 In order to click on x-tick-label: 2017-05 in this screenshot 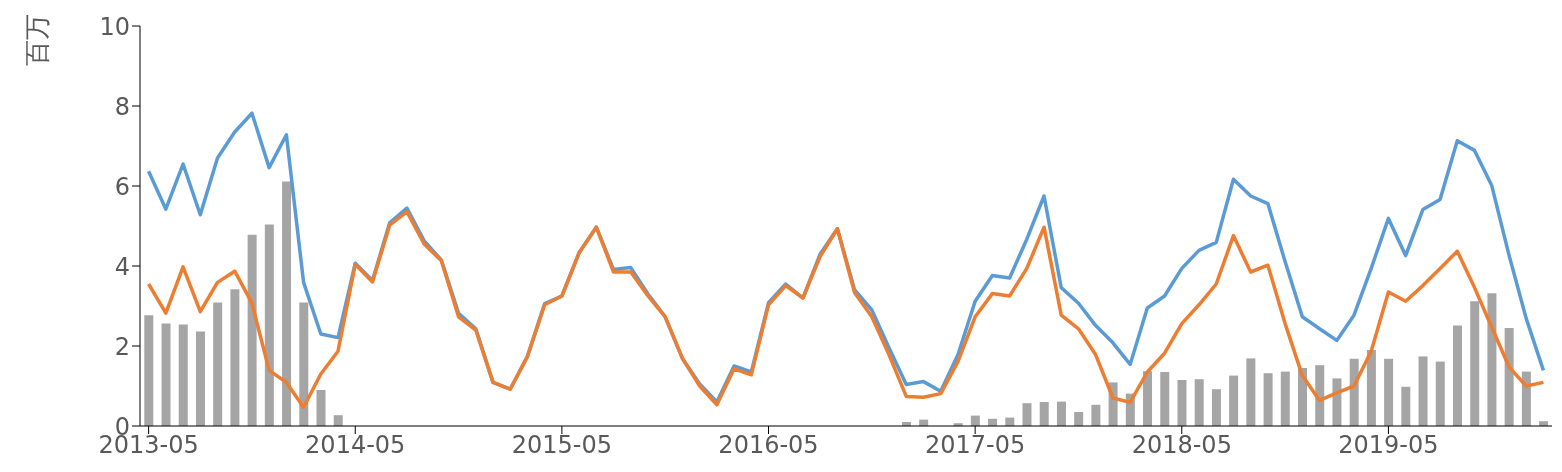, I will do `click(975, 445)`.